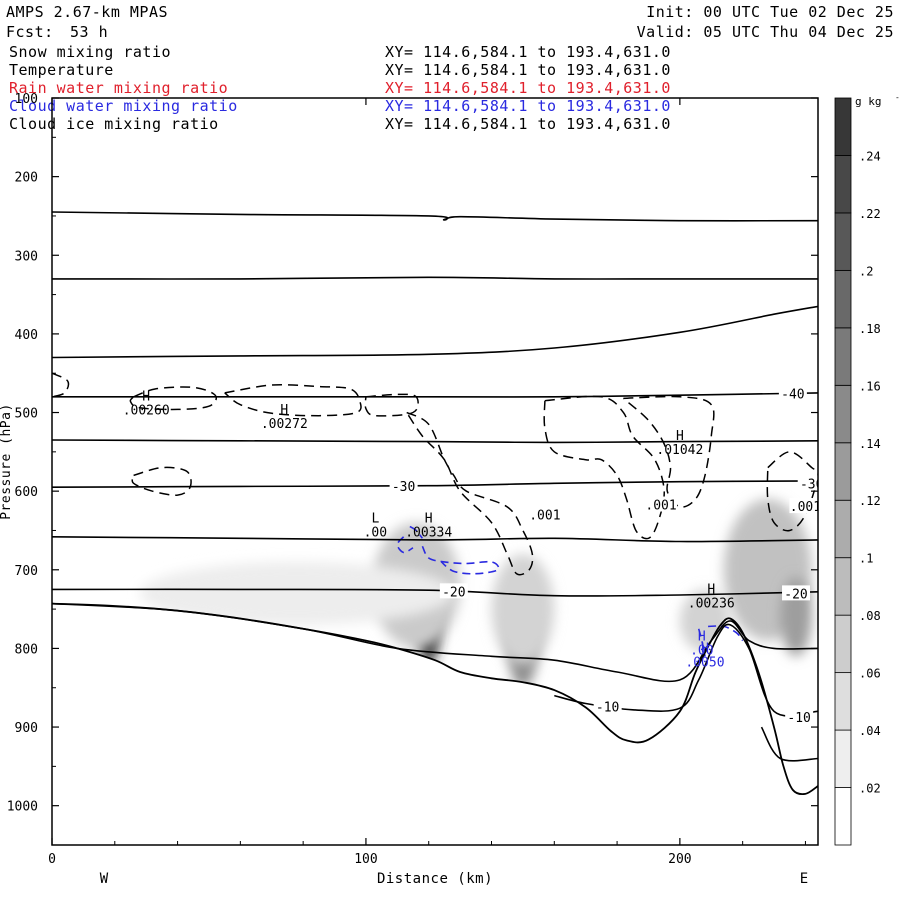 The height and width of the screenshot is (900, 900). Describe the element at coordinates (870, 789) in the screenshot. I see `colorbar-tick-label-1: .02` at that location.